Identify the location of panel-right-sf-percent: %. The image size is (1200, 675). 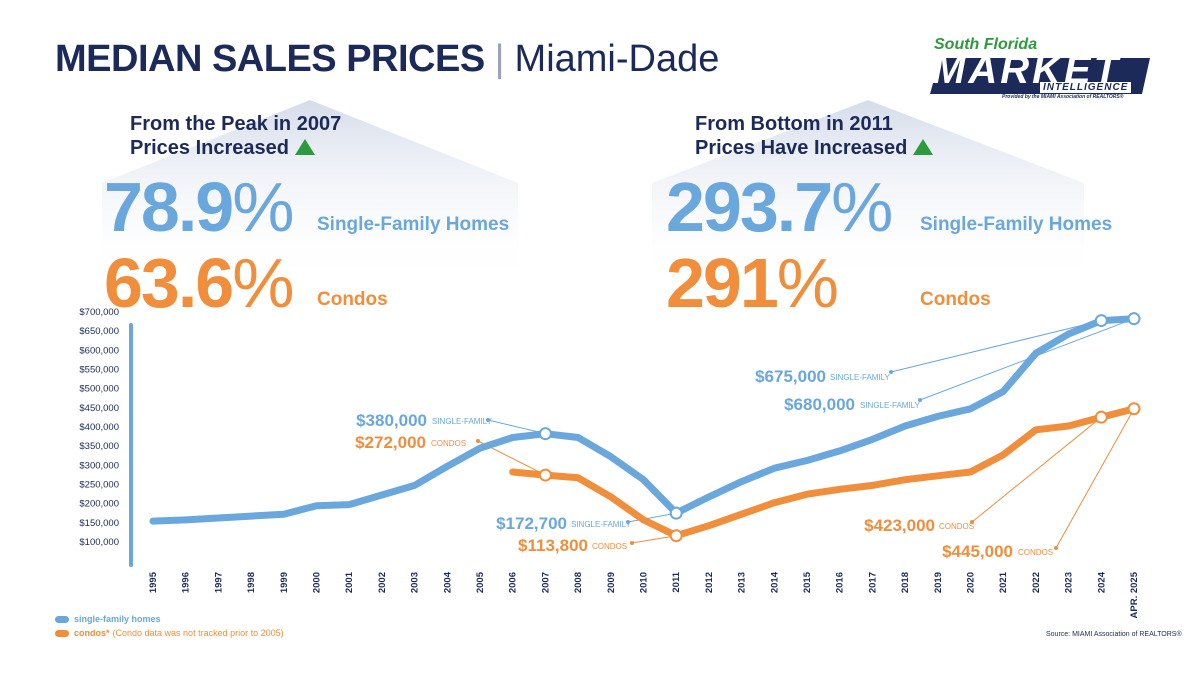
(862, 207).